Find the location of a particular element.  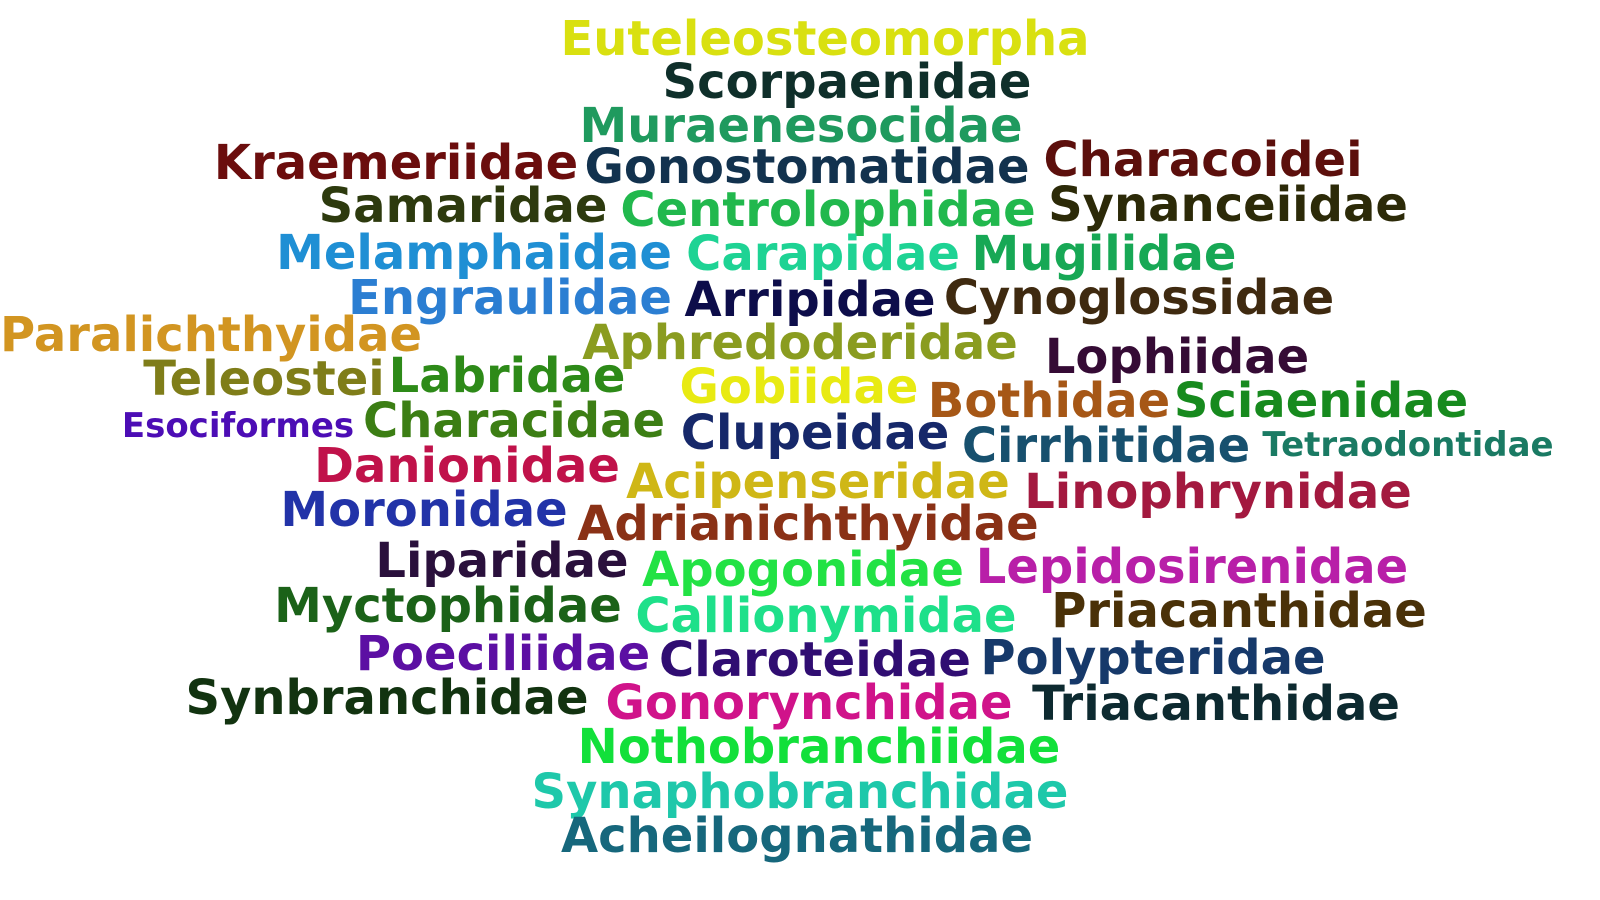

word: Cynoglossidae is located at coordinates (1139, 298).